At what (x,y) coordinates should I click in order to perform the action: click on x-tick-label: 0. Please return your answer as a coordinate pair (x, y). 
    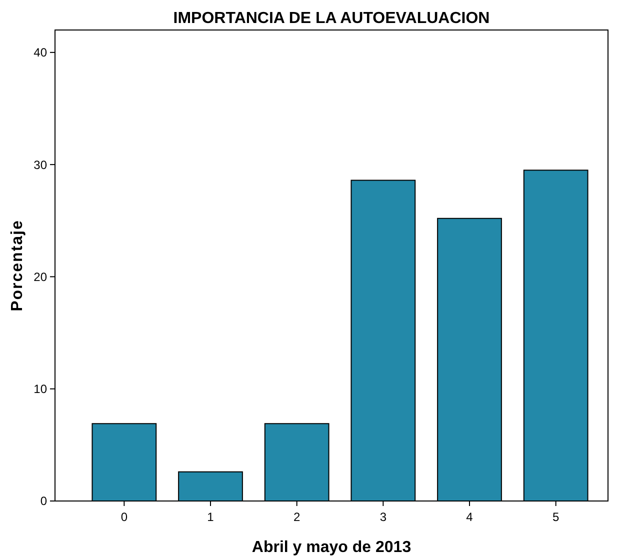
    Looking at the image, I should click on (124, 517).